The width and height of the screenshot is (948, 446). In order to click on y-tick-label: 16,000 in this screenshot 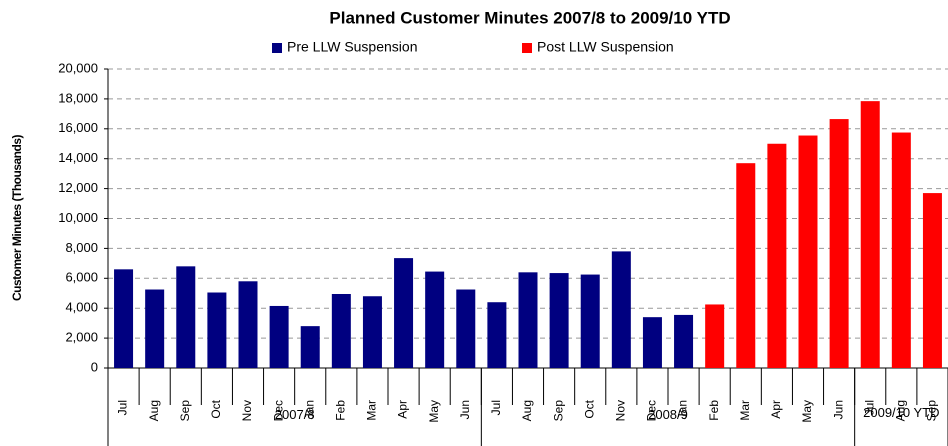, I will do `click(78, 127)`.